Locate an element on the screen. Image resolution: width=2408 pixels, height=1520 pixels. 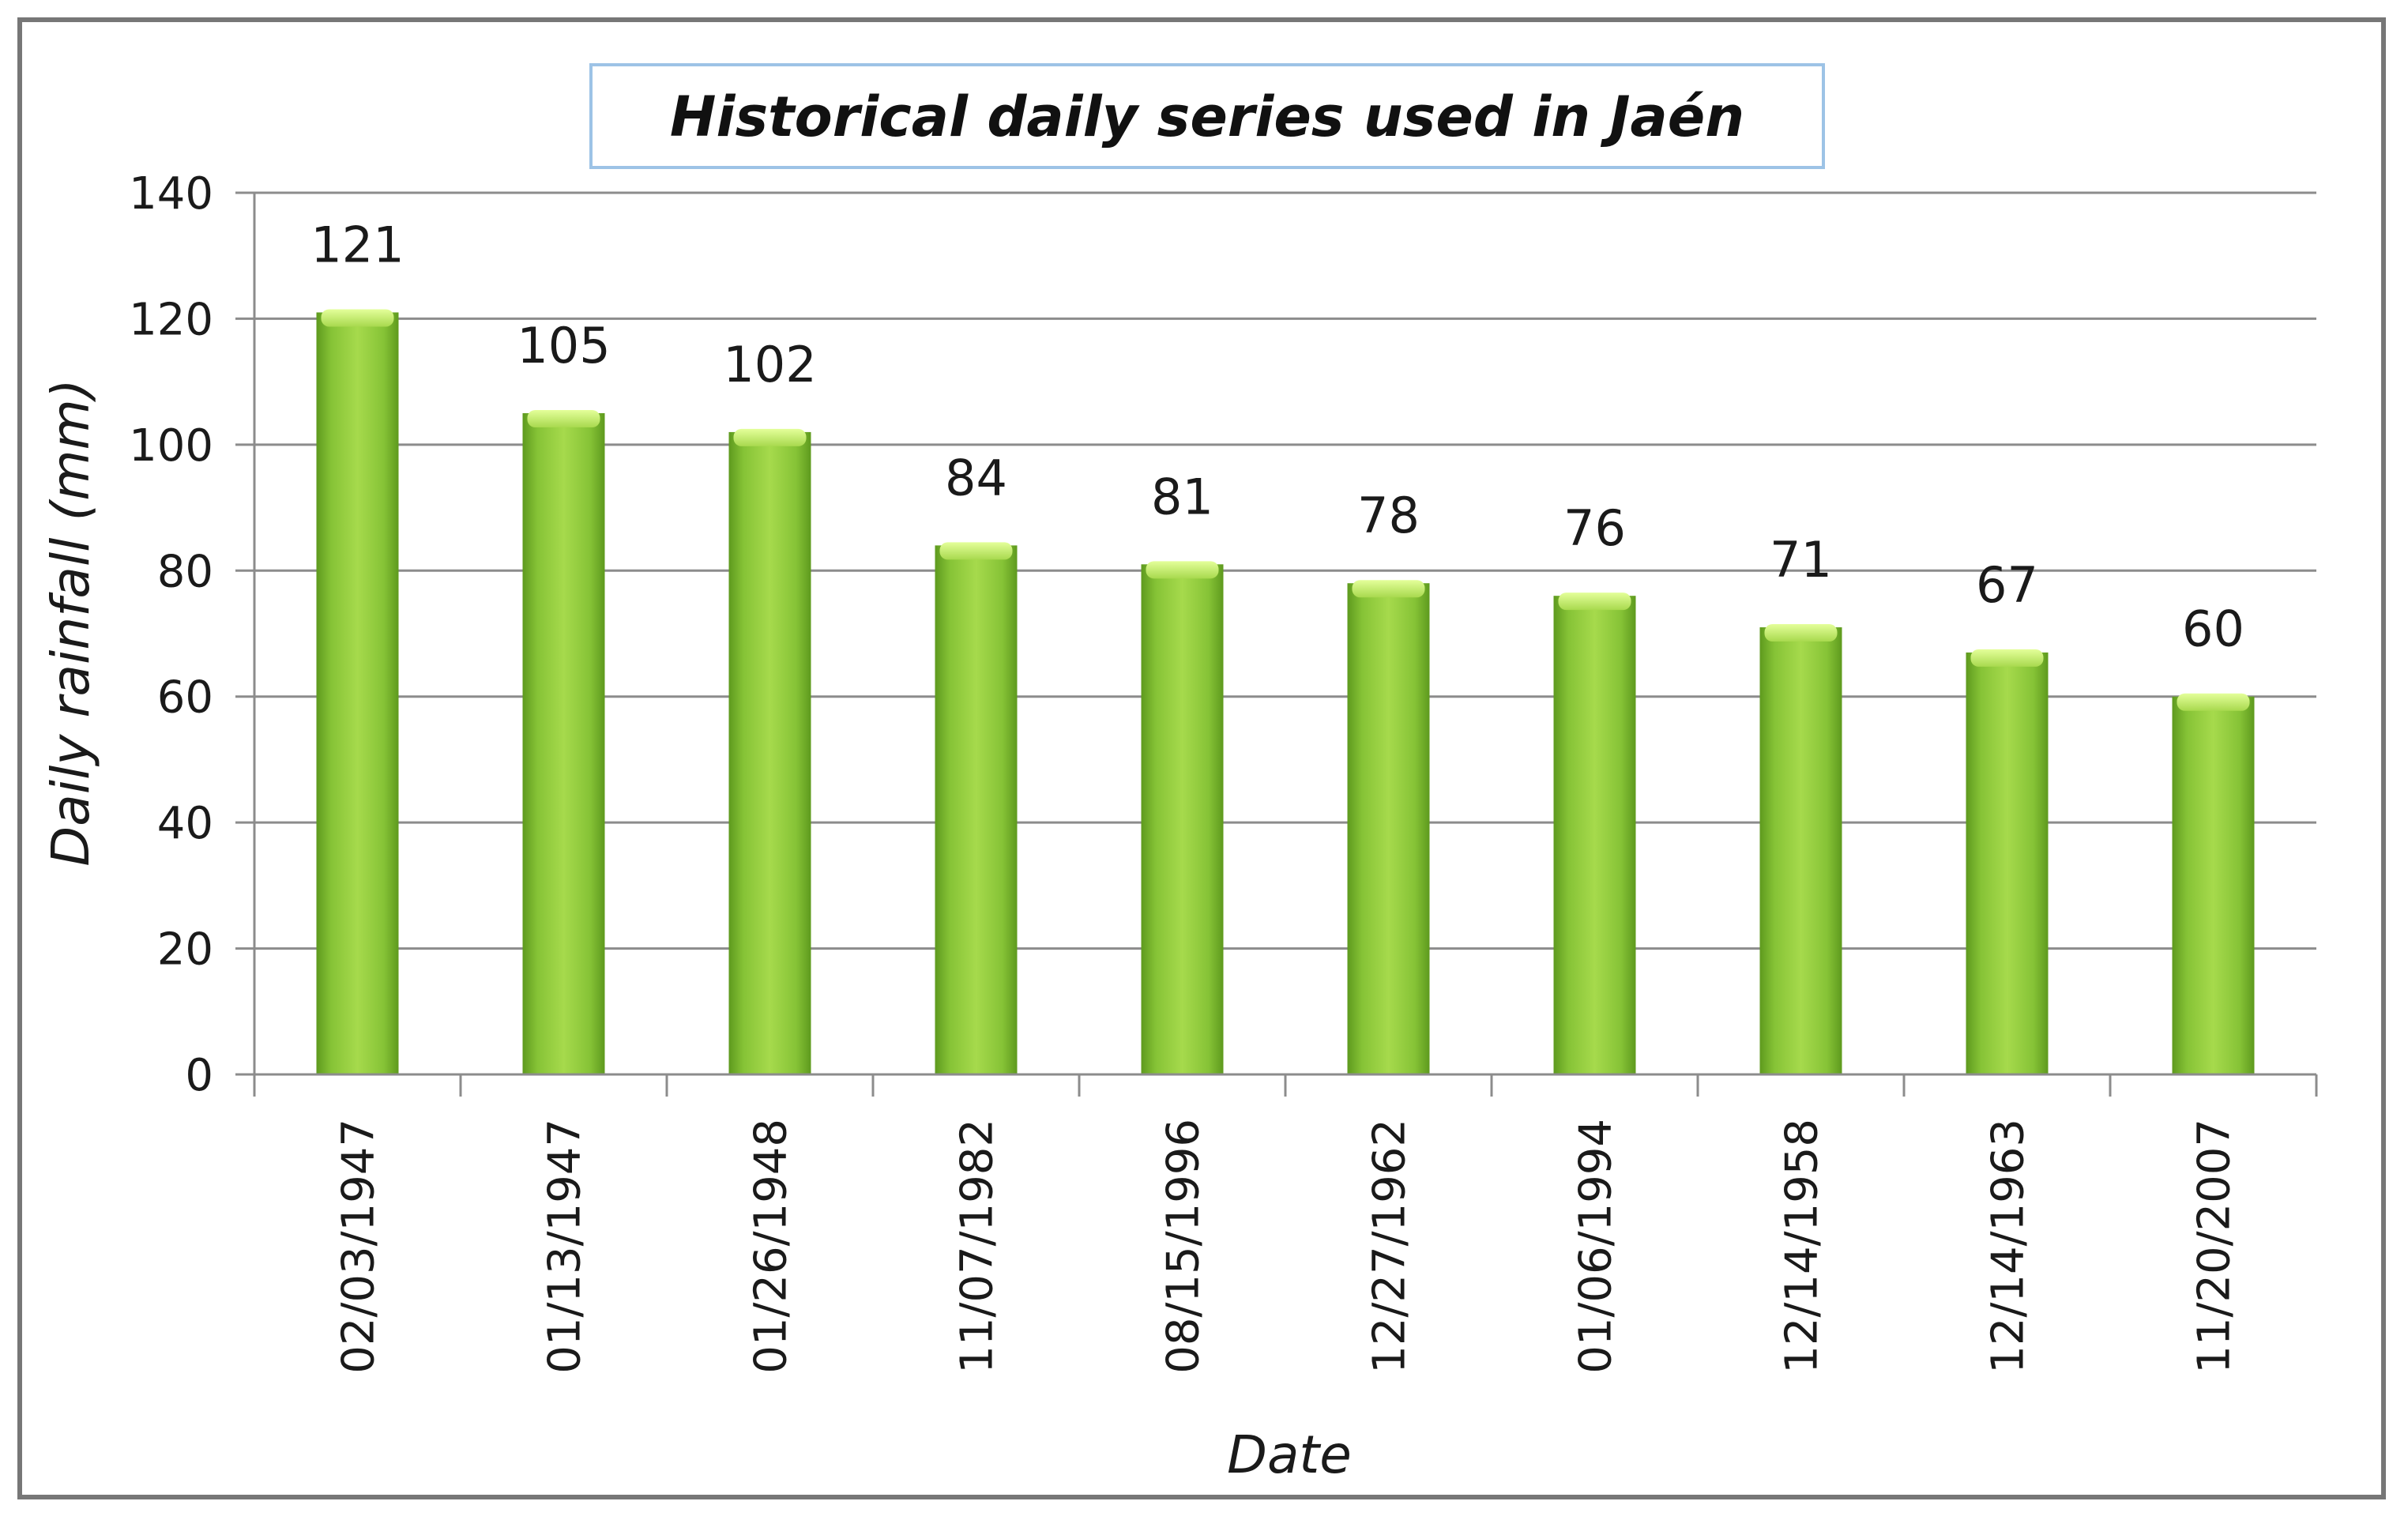
y-tick-label: 120 is located at coordinates (171, 320).